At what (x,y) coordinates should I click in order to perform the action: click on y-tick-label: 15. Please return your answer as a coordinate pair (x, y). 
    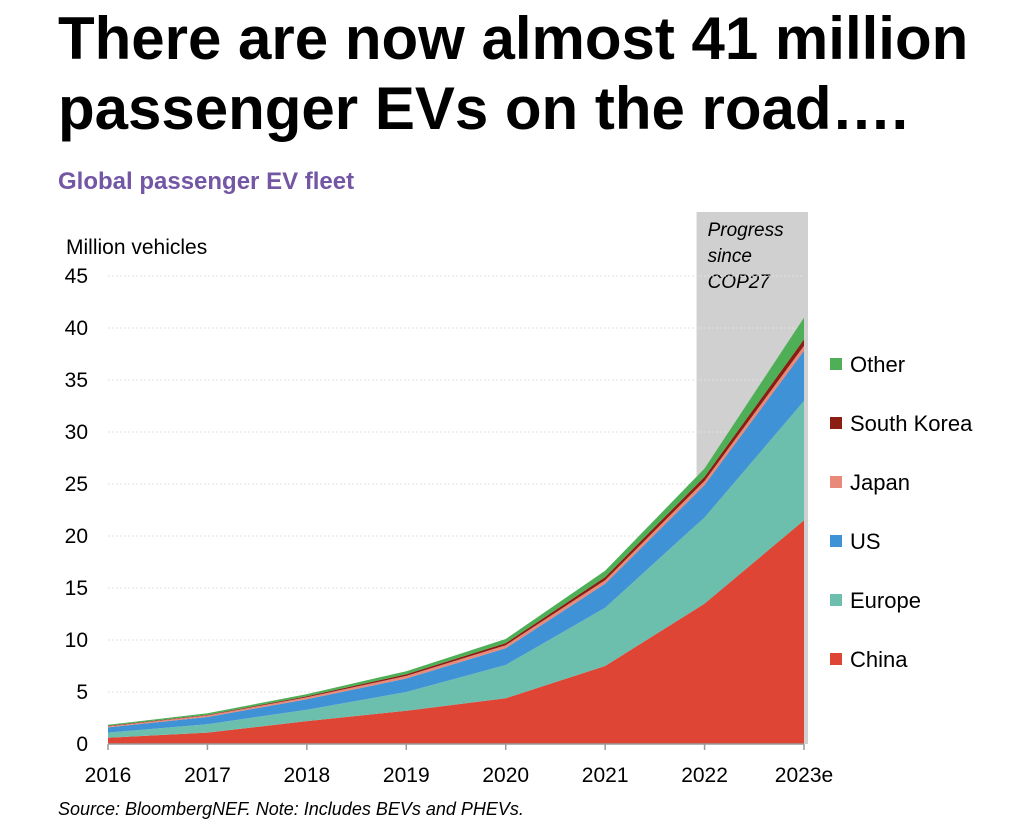
    Looking at the image, I should click on (76, 588).